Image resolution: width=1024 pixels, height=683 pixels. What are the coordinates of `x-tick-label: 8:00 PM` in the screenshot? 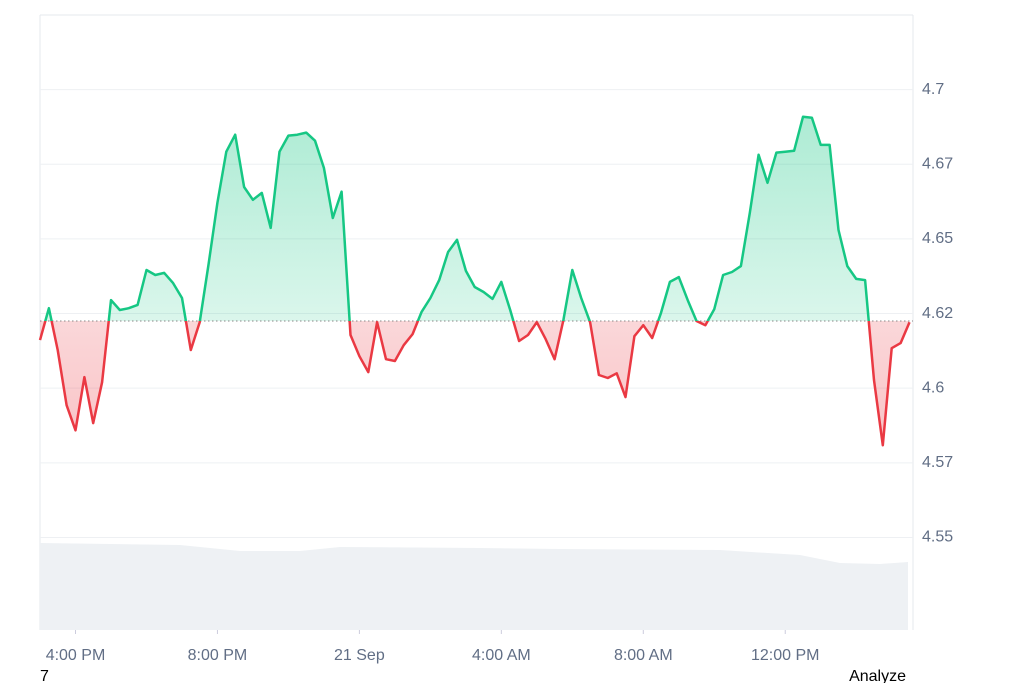 It's located at (218, 655).